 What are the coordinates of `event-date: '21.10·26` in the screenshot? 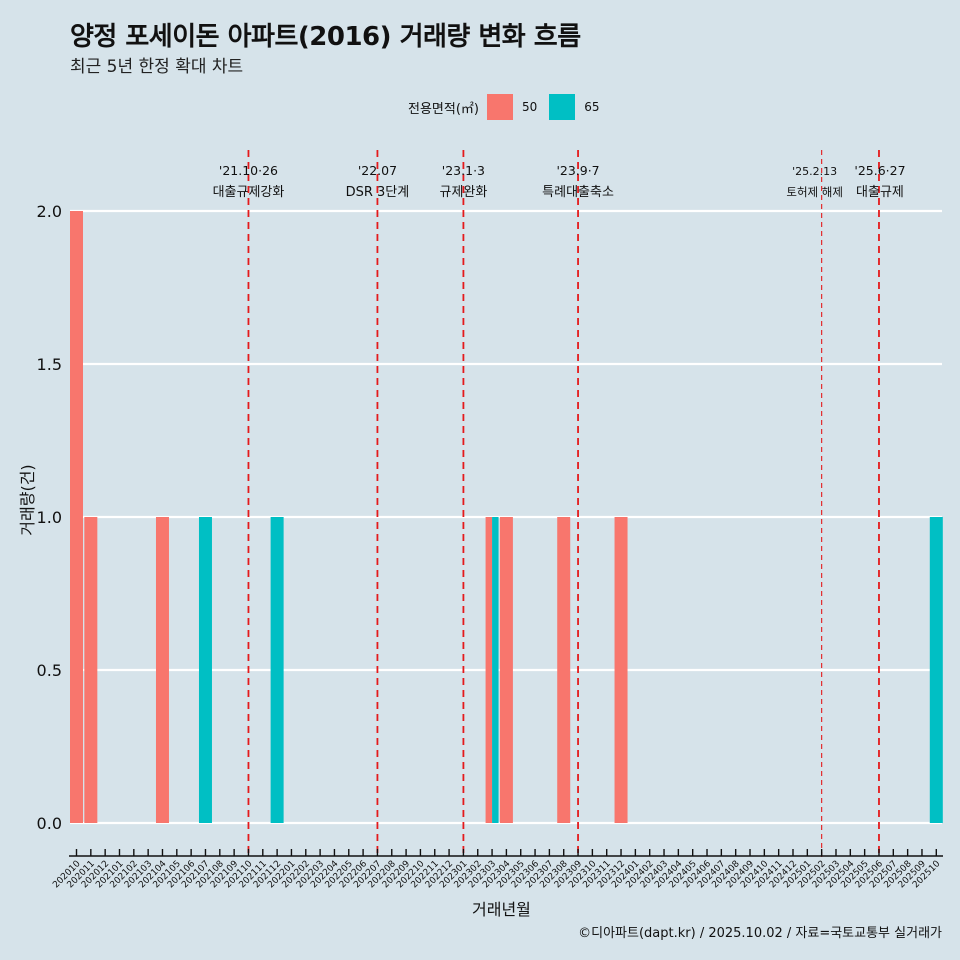 It's located at (248, 170).